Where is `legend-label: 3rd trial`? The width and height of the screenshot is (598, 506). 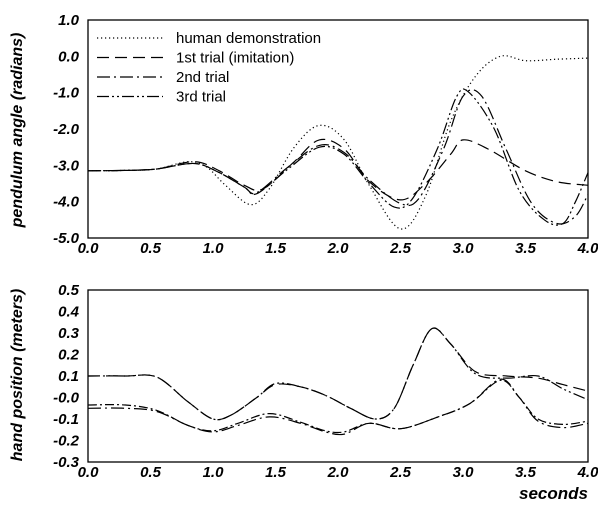 legend-label: 3rd trial is located at coordinates (201, 97).